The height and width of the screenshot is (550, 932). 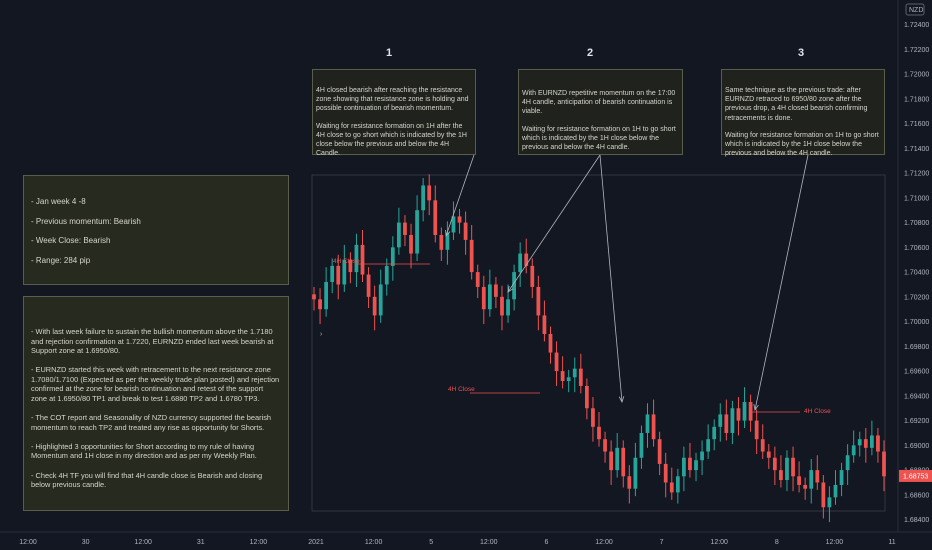 I want to click on trade-3-arrow-head, so click(x=756, y=408).